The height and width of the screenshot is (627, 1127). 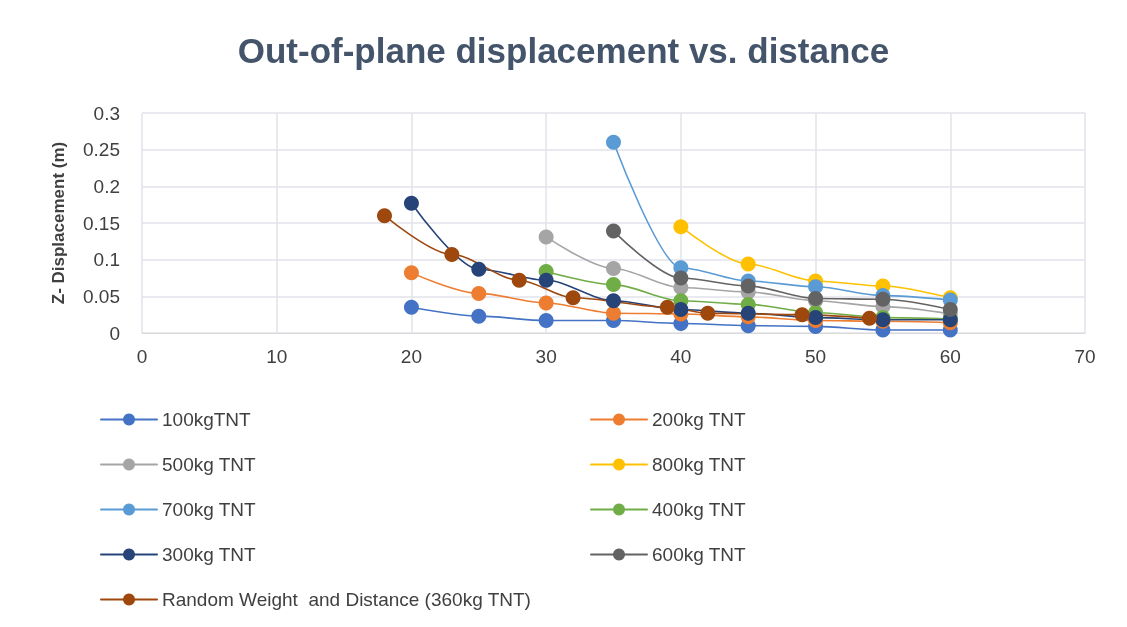 I want to click on x-tick-label: 30, so click(x=546, y=356).